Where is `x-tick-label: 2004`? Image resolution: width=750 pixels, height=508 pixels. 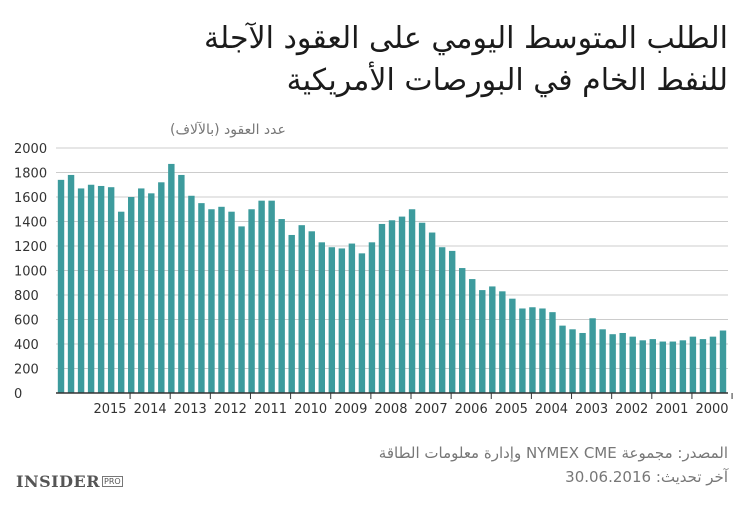
x-tick-label: 2004 is located at coordinates (551, 409).